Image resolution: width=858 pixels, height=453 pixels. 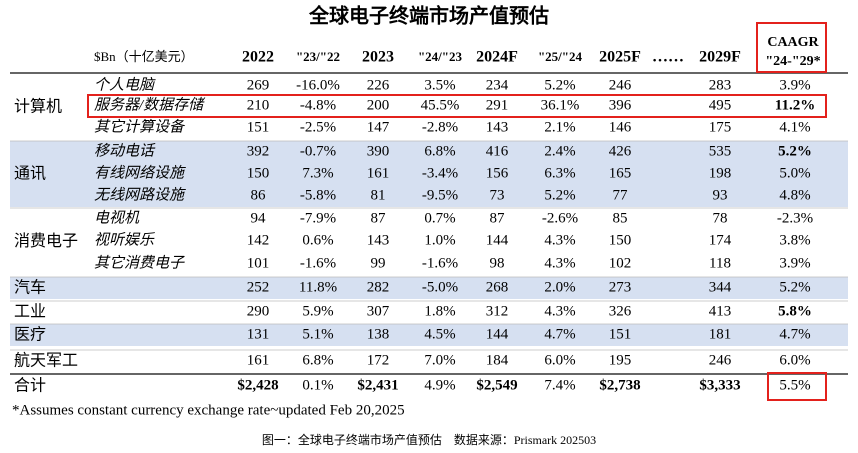 I want to click on cell: 535, so click(x=720, y=151).